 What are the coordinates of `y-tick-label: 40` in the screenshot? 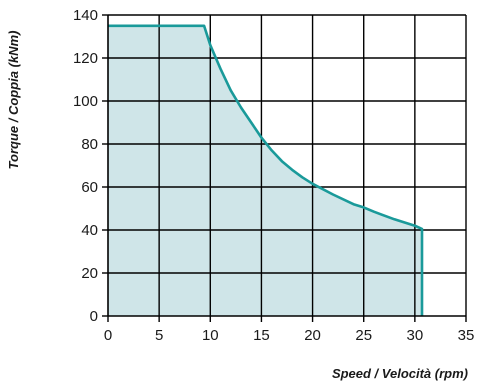 It's located at (89, 230).